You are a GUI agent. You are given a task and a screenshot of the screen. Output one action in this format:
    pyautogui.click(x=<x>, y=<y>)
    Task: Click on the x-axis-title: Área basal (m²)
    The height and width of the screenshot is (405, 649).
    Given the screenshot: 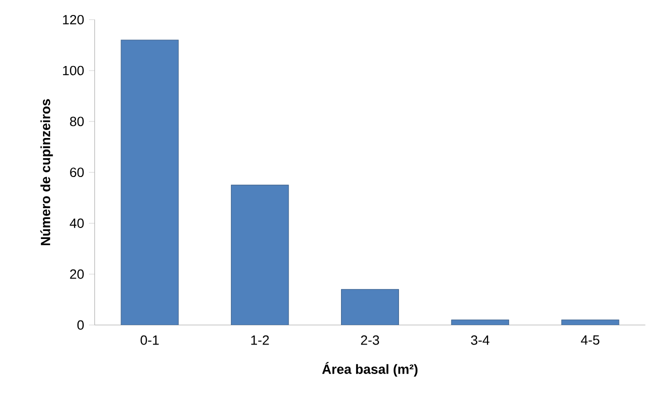 What is the action you would take?
    pyautogui.click(x=370, y=369)
    